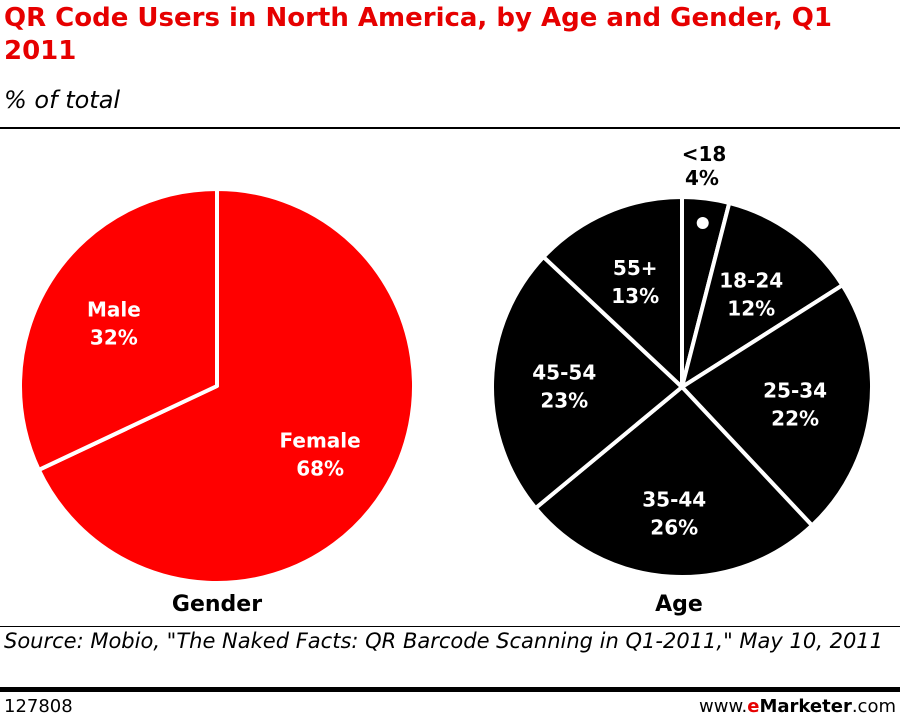 This screenshot has width=900, height=722. I want to click on age-label-55-plus-name: 55+, so click(635, 268).